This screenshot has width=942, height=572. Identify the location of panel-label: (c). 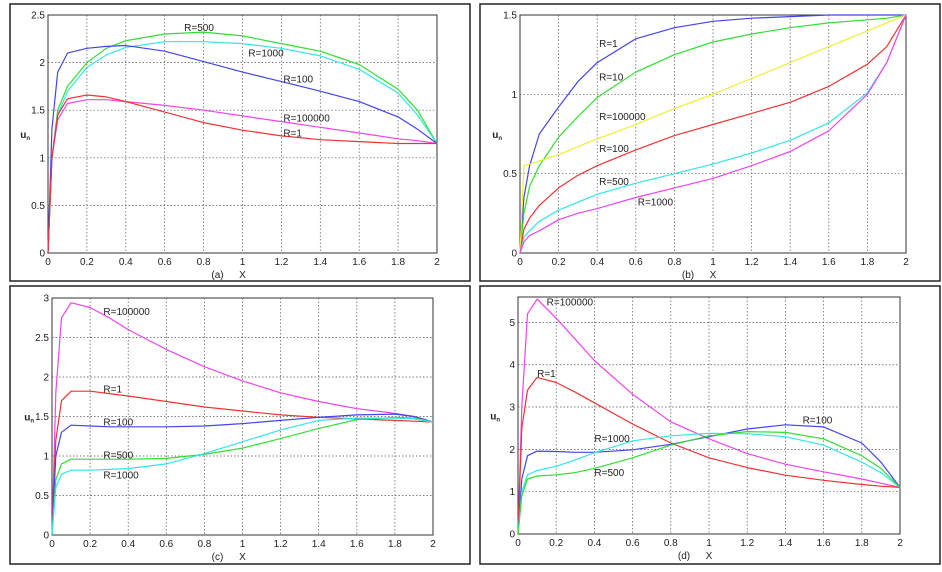
(218, 557).